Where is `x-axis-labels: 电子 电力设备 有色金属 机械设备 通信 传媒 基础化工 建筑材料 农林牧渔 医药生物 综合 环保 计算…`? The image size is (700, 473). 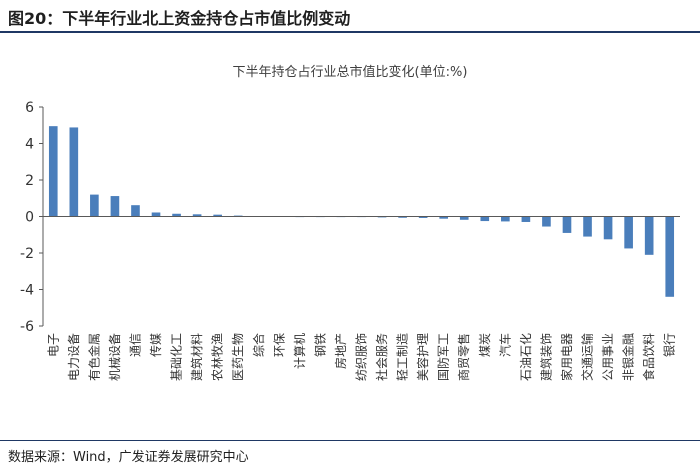 x-axis-labels: 电子 电力设备 有色金属 机械设备 通信 传媒 基础化工 建筑材料 农林牧渔 医药生物 综合 环保 计算… is located at coordinates (361, 357).